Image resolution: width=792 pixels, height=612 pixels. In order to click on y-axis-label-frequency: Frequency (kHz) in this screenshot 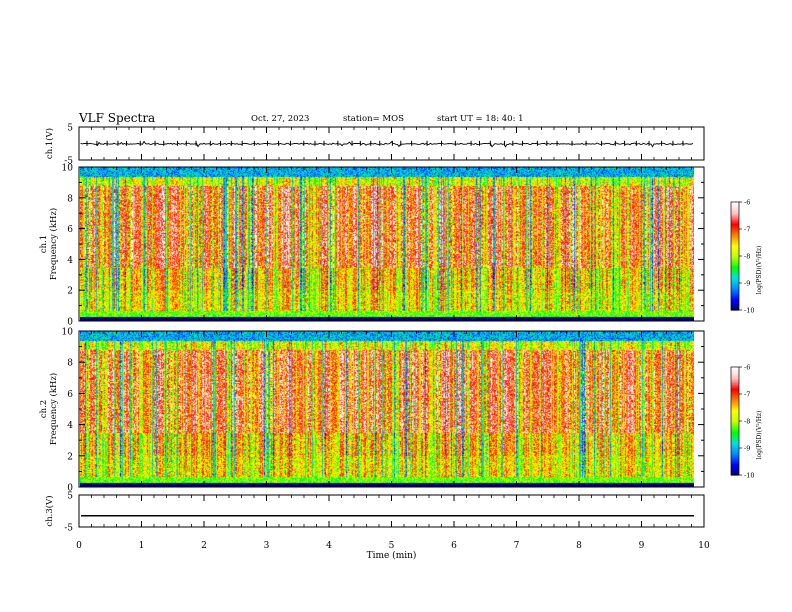, I will do `click(53, 244)`.